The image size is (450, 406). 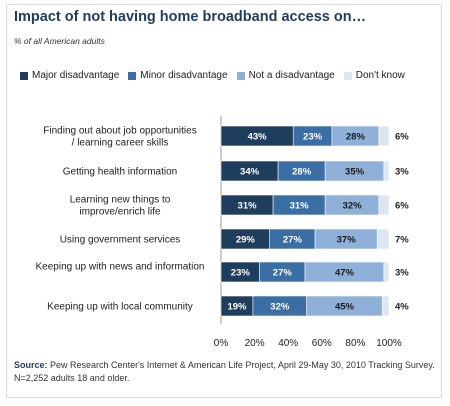 What do you see at coordinates (322, 343) in the screenshot?
I see `x-tick-label: 60%` at bounding box center [322, 343].